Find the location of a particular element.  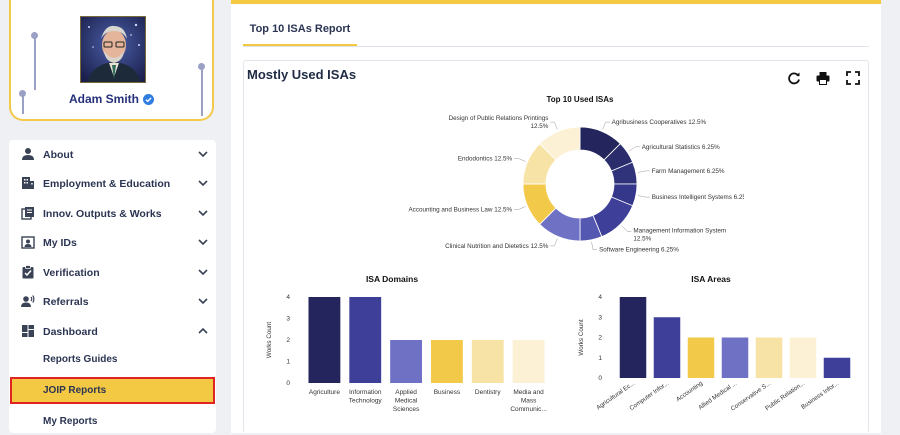

donut-slice-label: Endodontics 12.5% is located at coordinates (485, 158).